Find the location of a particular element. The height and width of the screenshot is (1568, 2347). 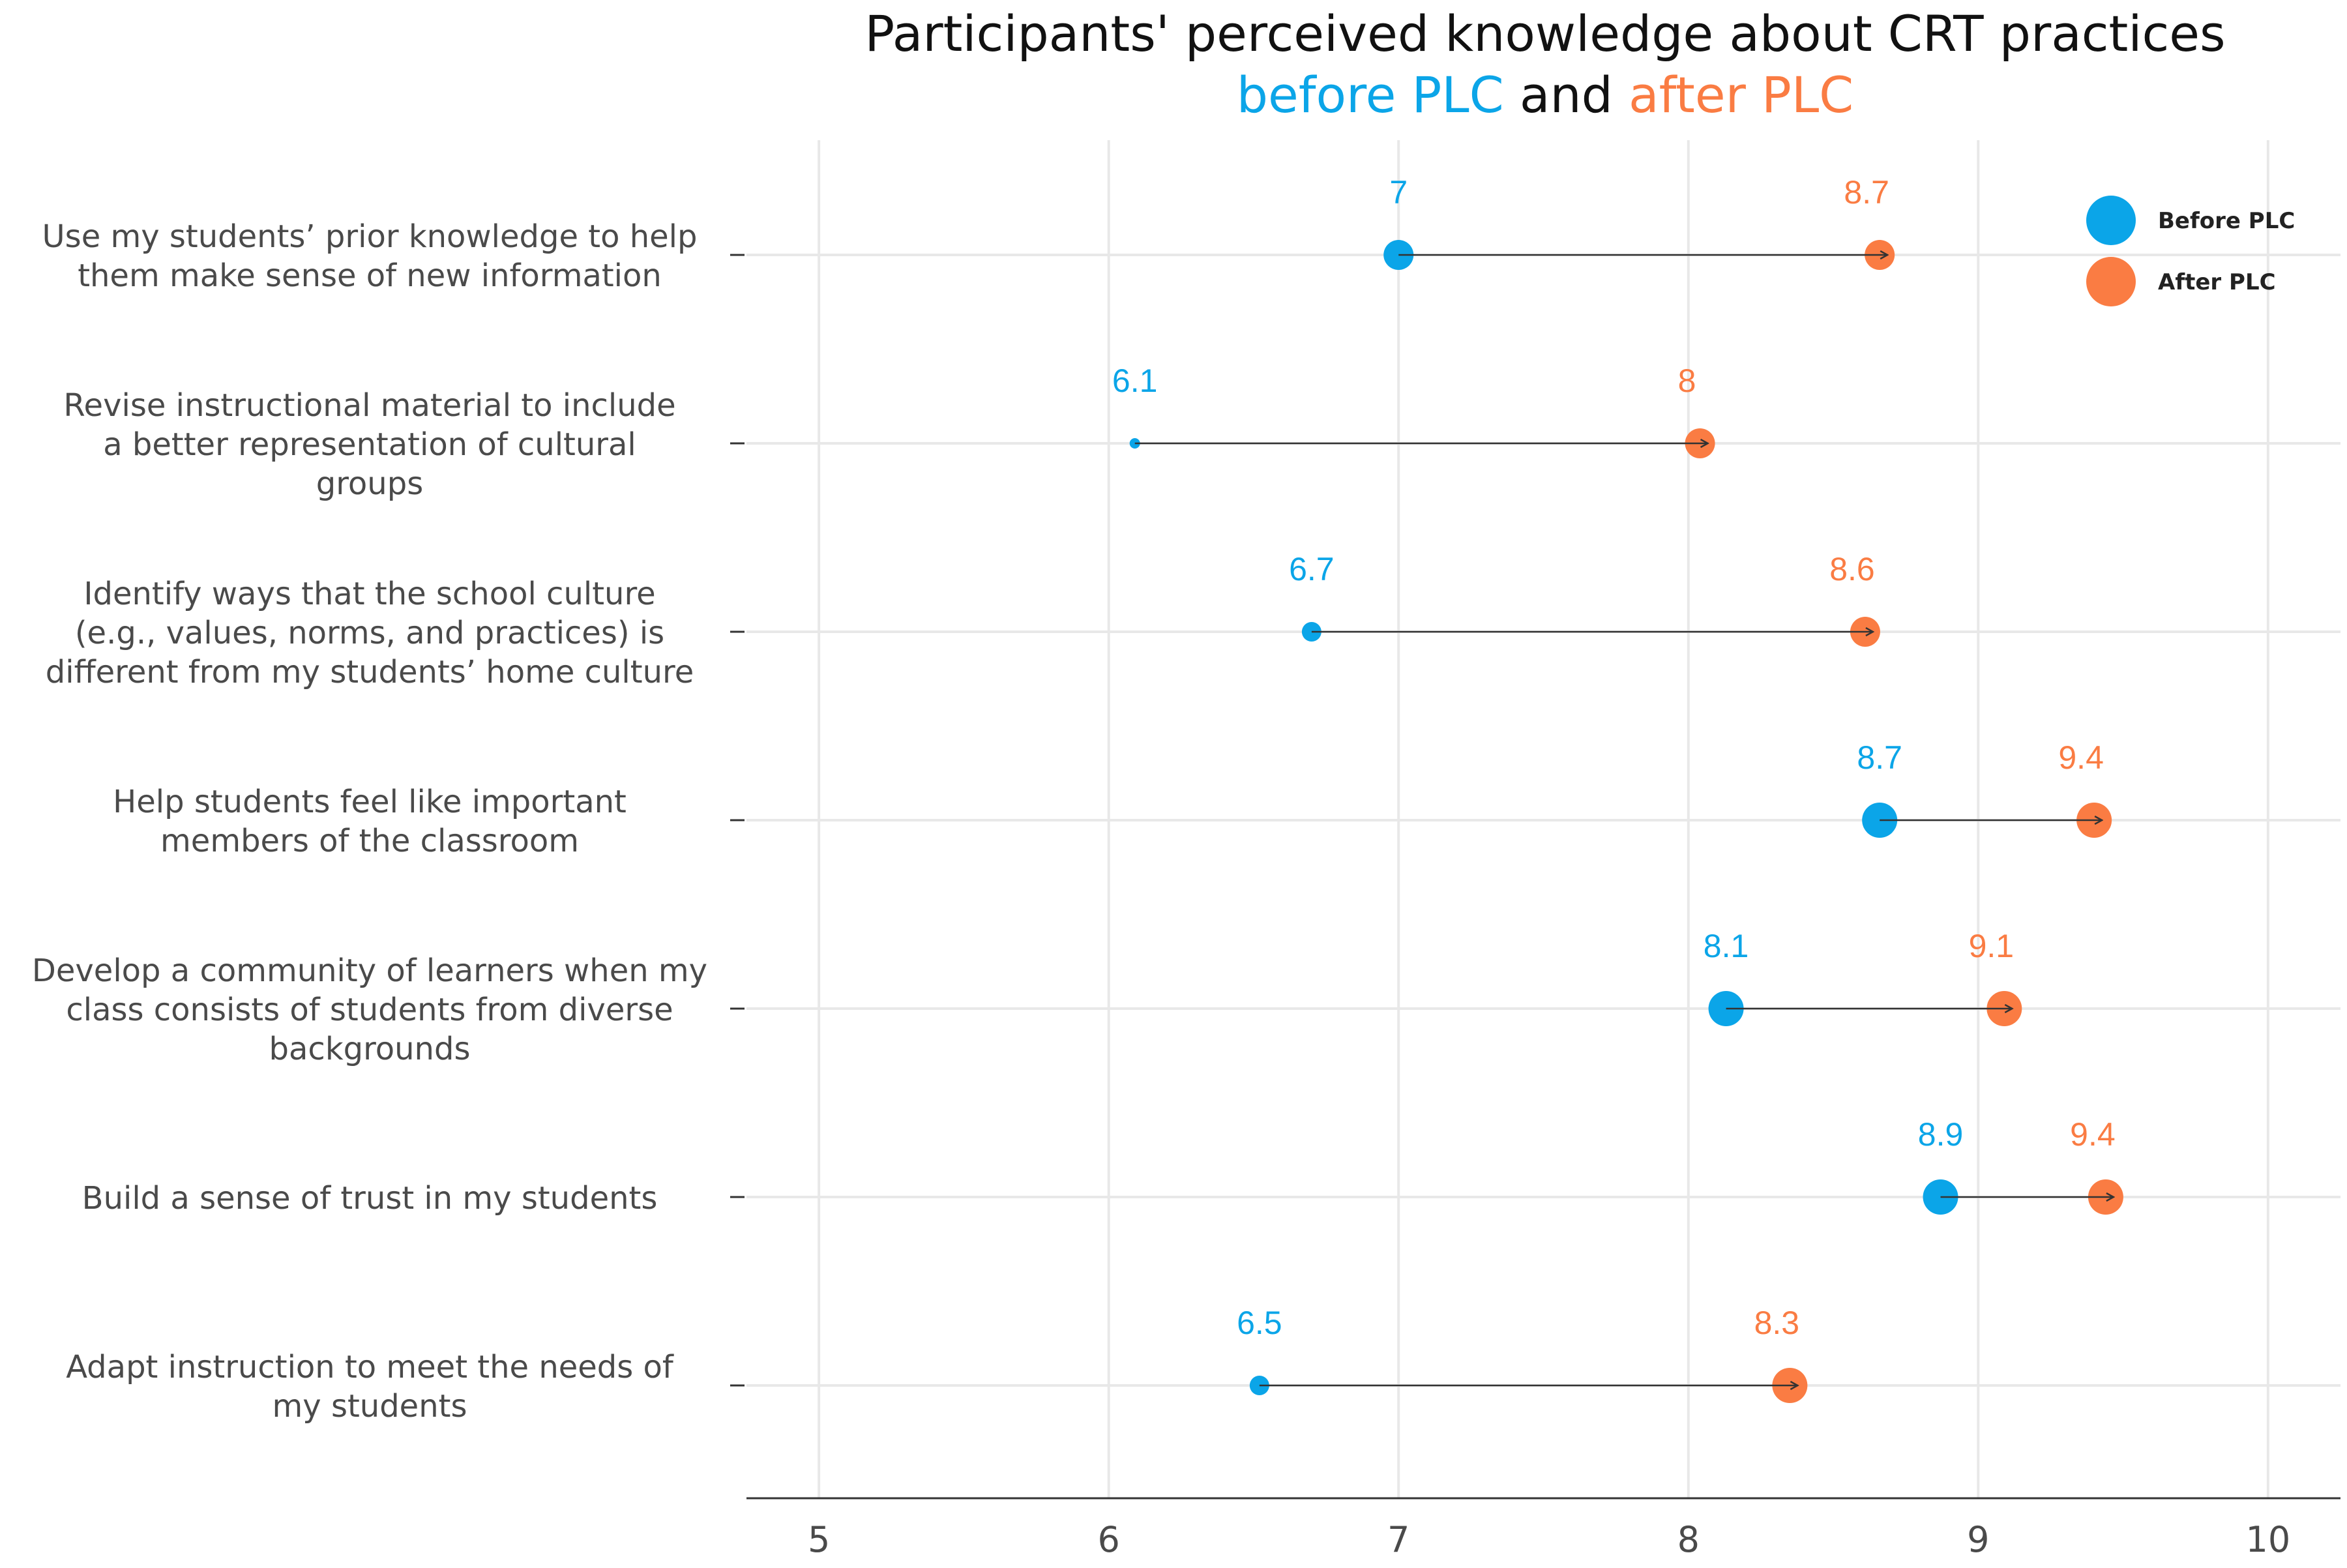

after-value-label-4: 9.1 is located at coordinates (1992, 946).